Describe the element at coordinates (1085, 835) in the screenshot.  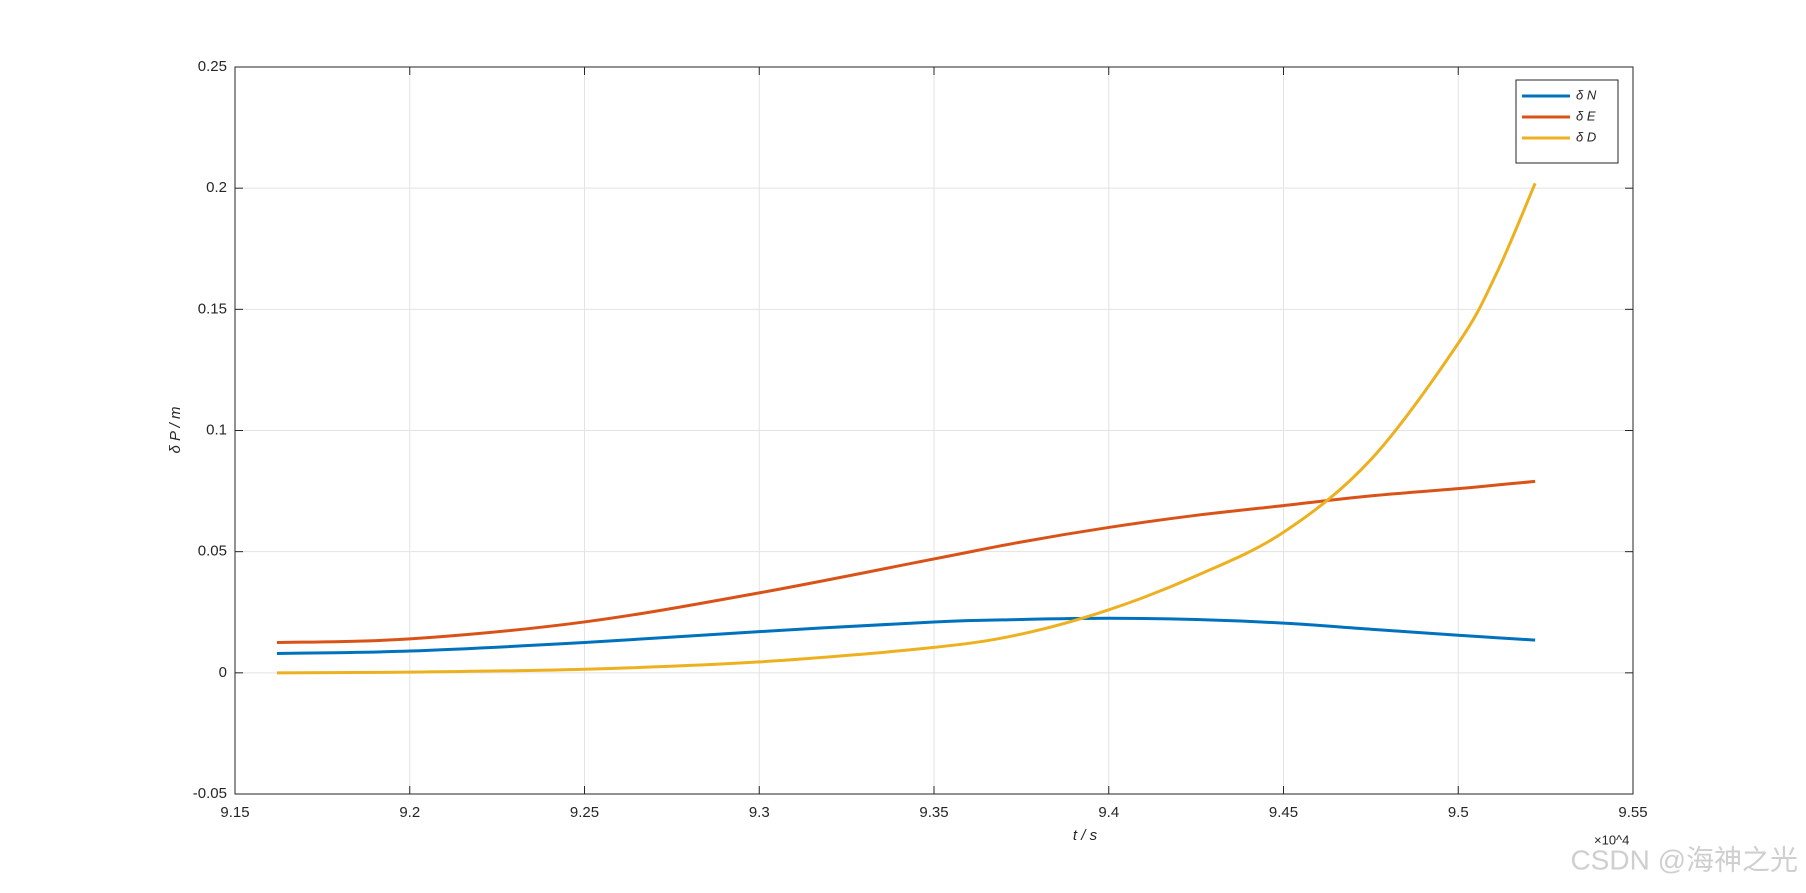
I see `x-axis-label: t / s` at that location.